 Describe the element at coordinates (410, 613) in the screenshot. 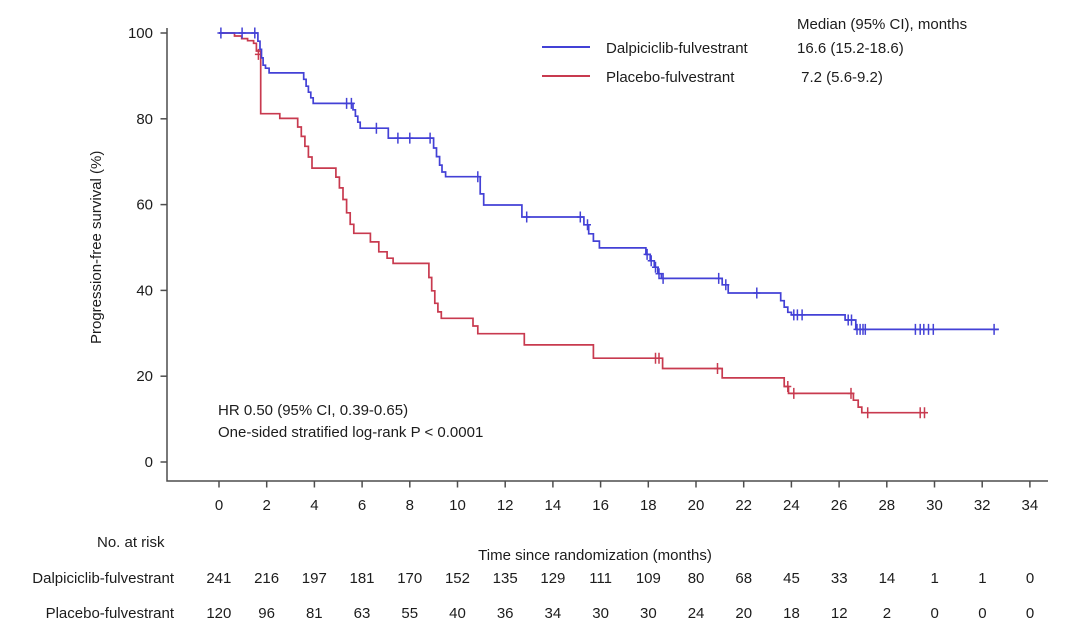

I see `risk-count: 55` at that location.